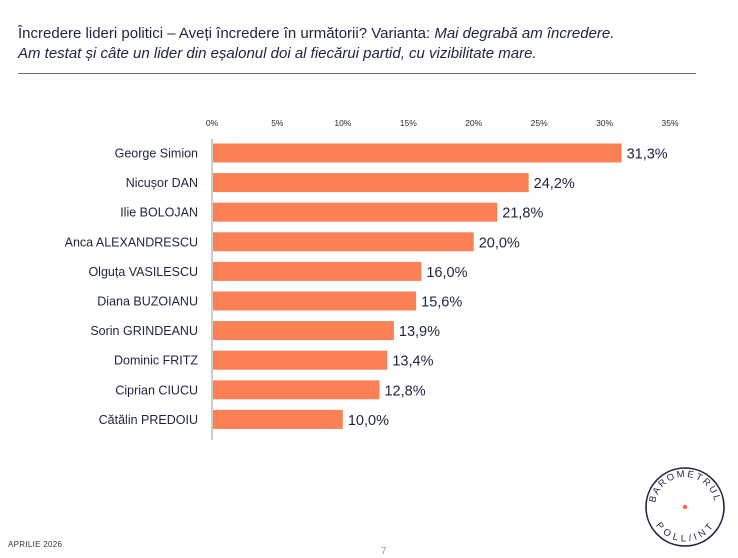  Describe the element at coordinates (143, 272) in the screenshot. I see `category-label: Olguța VASILESCU` at that location.